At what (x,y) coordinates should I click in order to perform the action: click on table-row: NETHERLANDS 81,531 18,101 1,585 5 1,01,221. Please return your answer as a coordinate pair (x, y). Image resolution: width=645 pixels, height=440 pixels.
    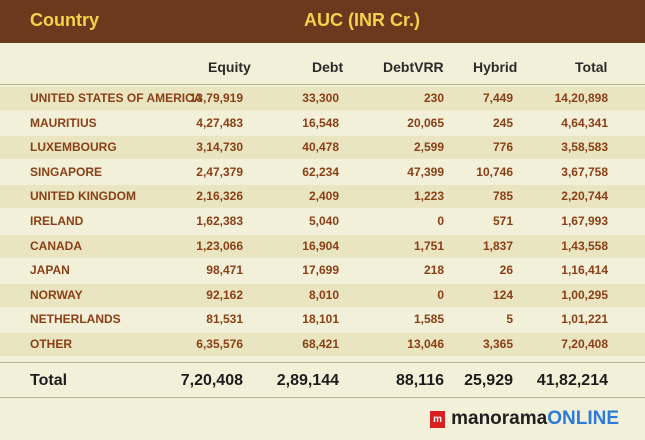
    Looking at the image, I should click on (322, 319).